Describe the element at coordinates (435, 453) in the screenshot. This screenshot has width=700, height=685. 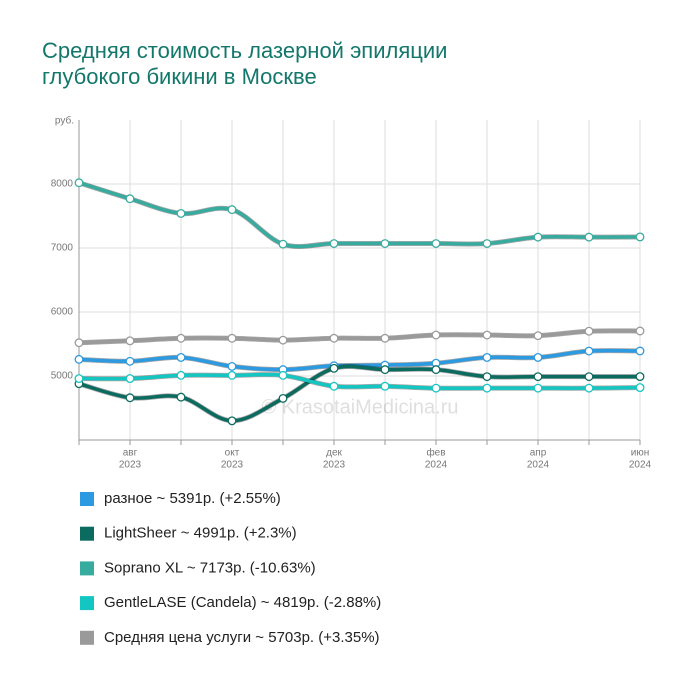
I see `x-tick-label: фев` at that location.